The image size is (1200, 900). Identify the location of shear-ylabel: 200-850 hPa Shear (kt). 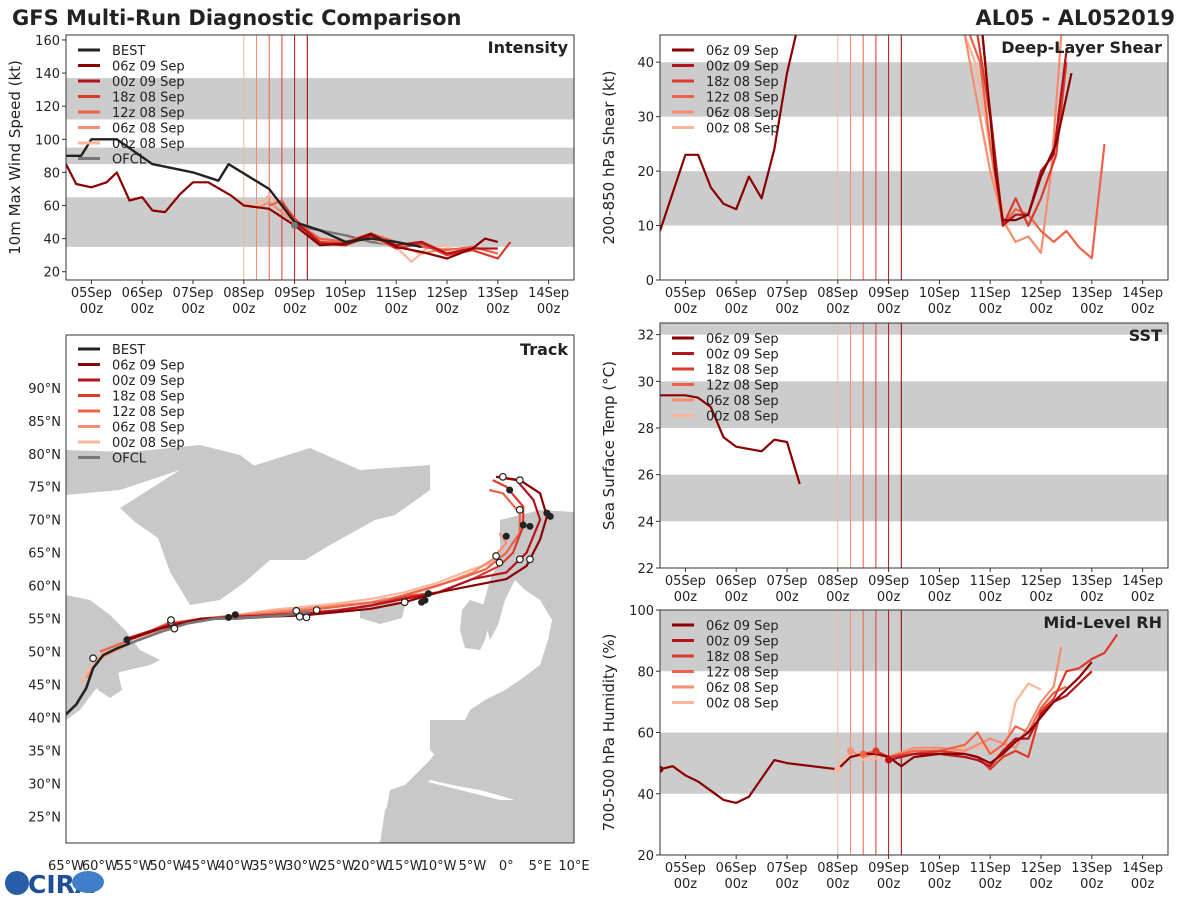
(609, 158).